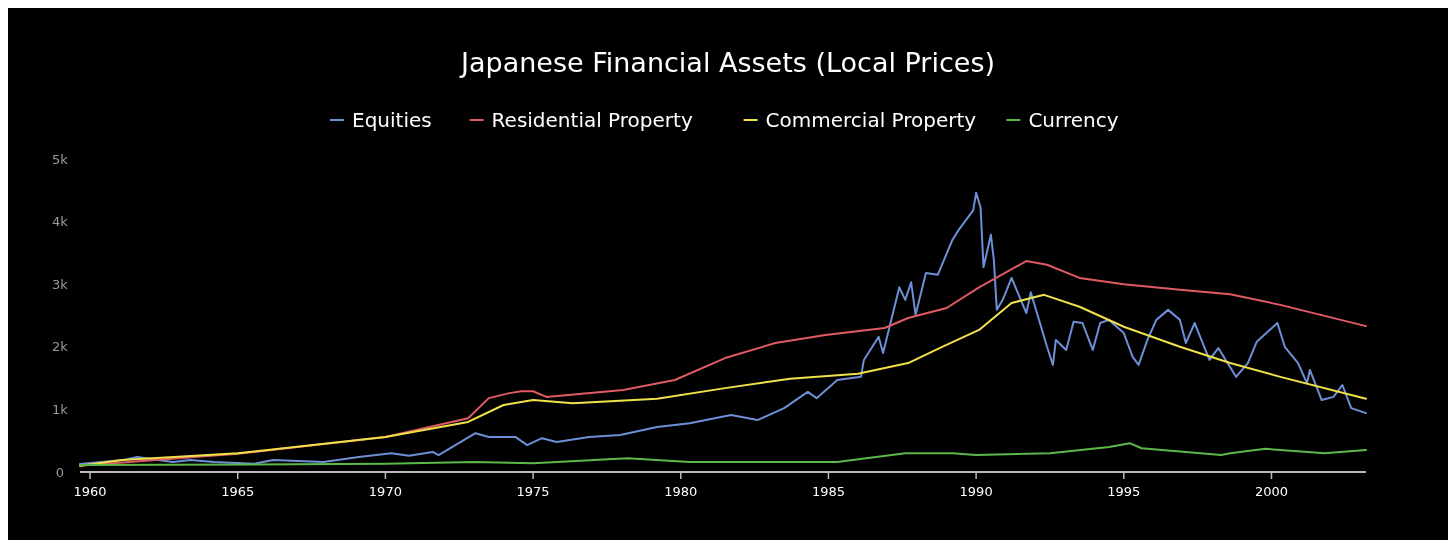 This screenshot has height=548, width=1456. What do you see at coordinates (90, 491) in the screenshot?
I see `x-tick-label: 1960` at bounding box center [90, 491].